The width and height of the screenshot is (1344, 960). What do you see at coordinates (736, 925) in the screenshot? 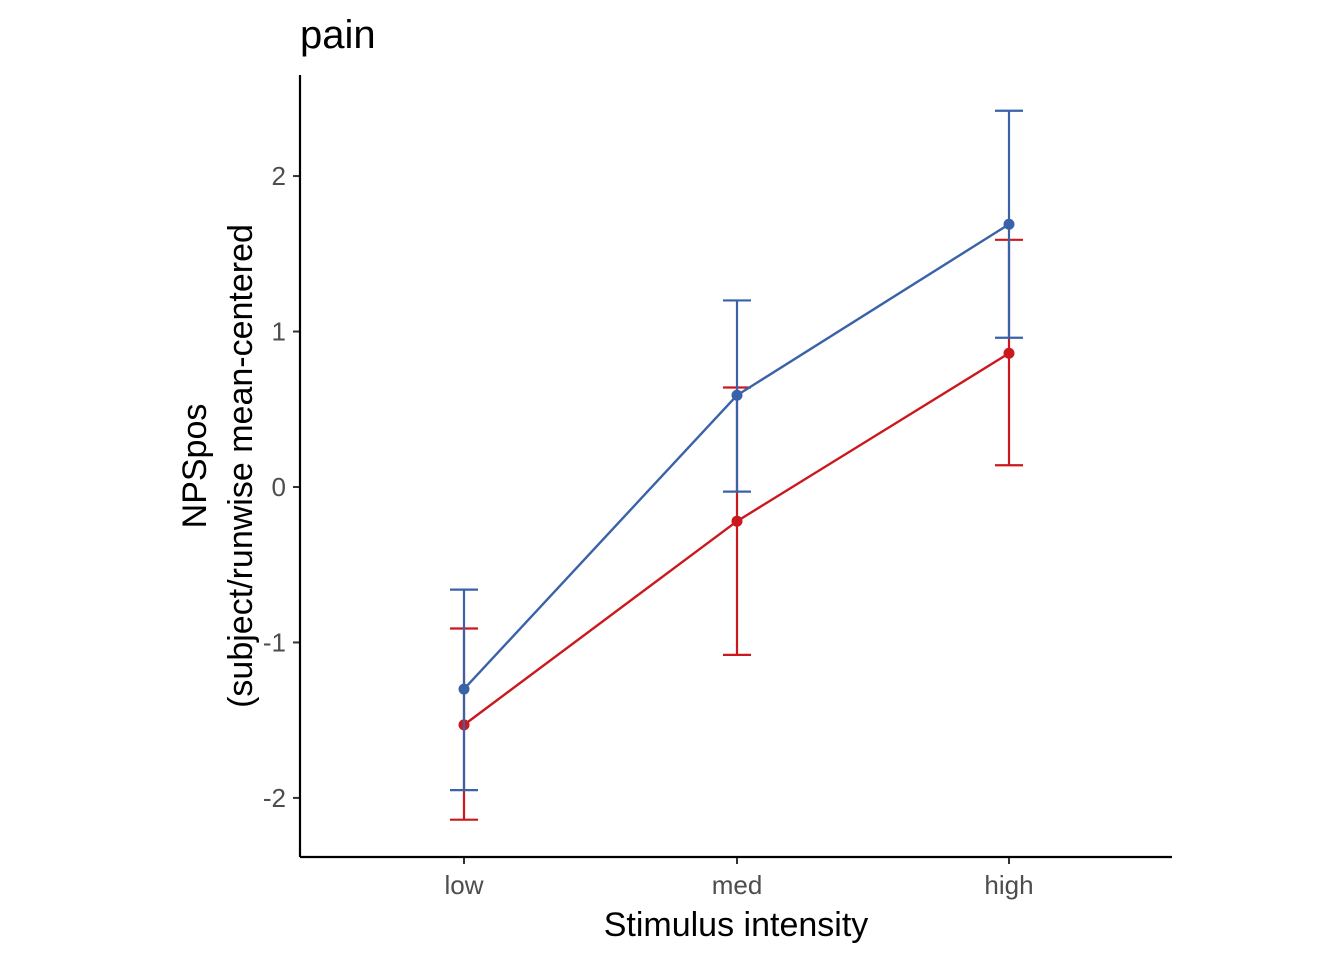
I see `x-axis-title: Stimulus intensity` at bounding box center [736, 925].